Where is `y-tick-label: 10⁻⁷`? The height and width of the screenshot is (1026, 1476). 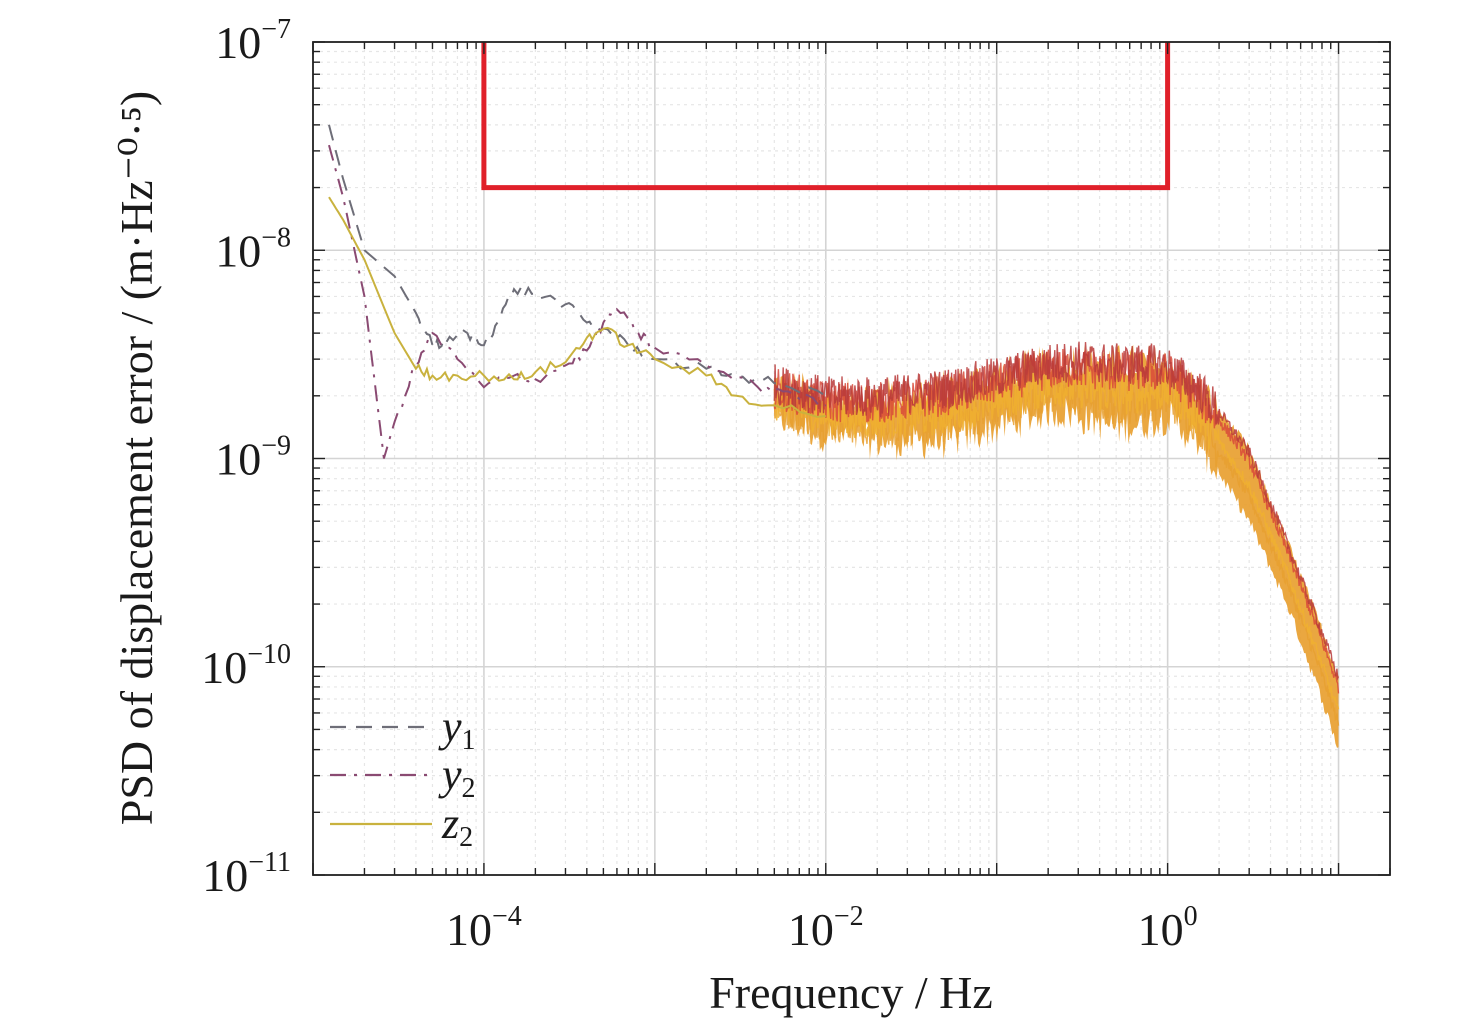 y-tick-label: 10⁻⁷ is located at coordinates (253, 41).